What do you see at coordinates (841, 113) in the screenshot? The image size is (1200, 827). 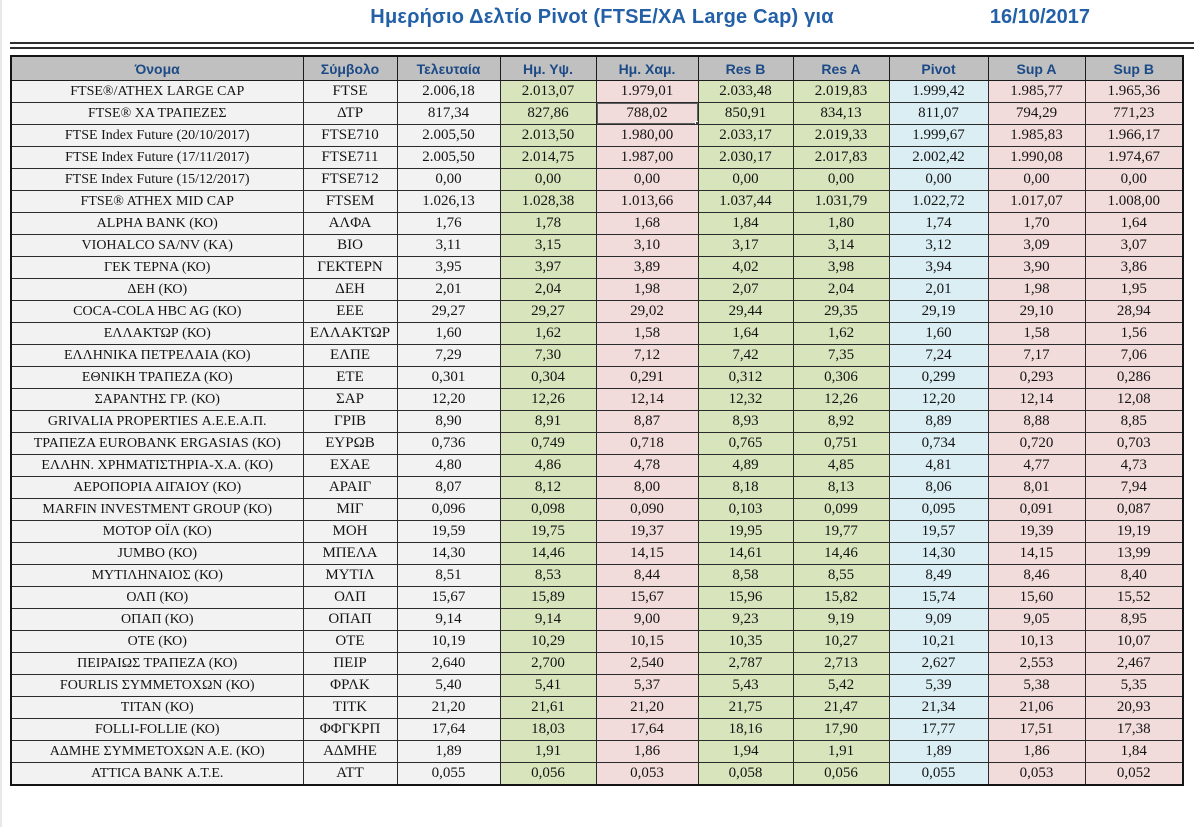 I see `cell-res_a: 834,13` at bounding box center [841, 113].